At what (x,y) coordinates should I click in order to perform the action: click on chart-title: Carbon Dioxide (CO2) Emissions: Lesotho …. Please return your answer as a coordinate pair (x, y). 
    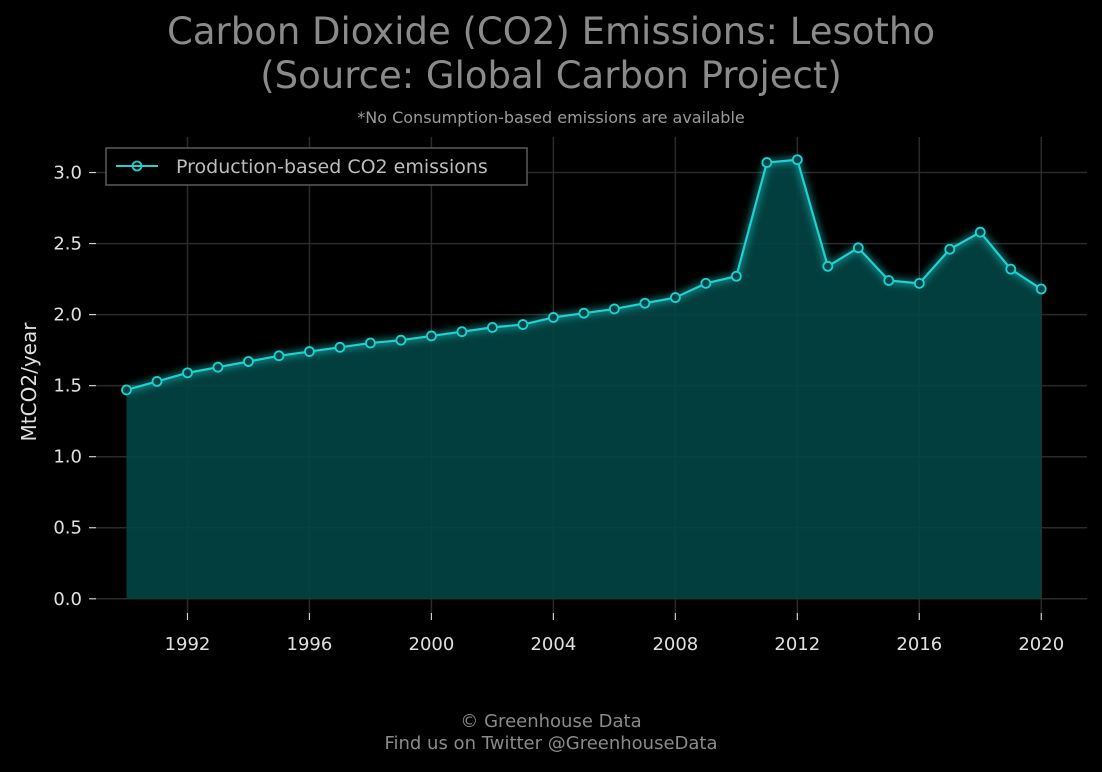
    Looking at the image, I should click on (551, 54).